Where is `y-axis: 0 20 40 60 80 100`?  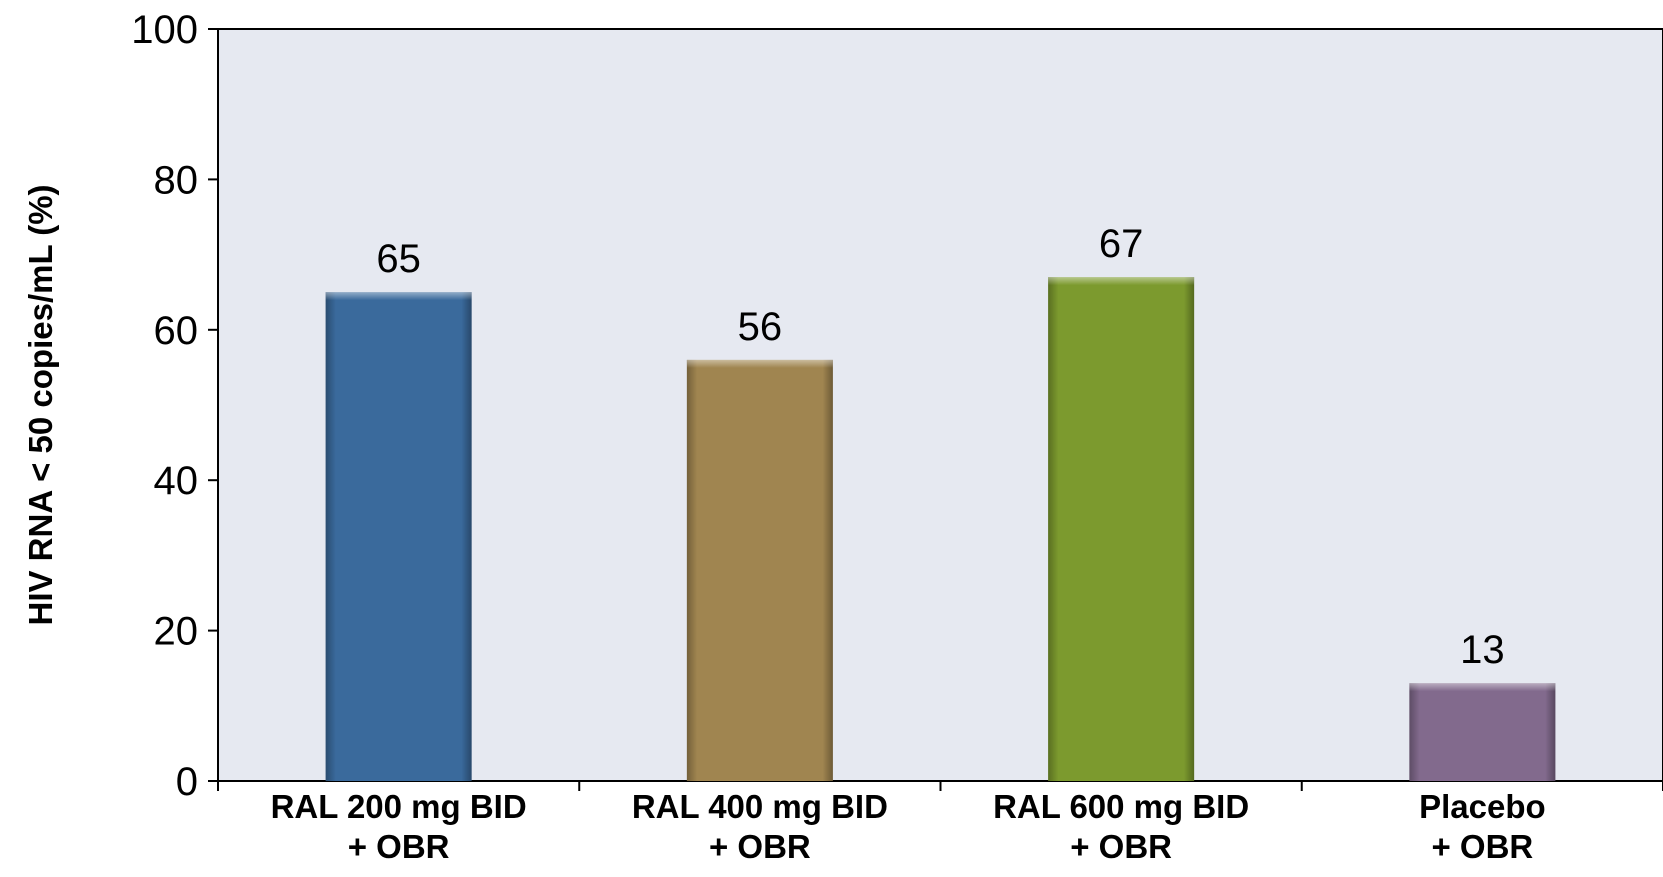
y-axis: 0 20 40 60 80 100 is located at coordinates (174, 406).